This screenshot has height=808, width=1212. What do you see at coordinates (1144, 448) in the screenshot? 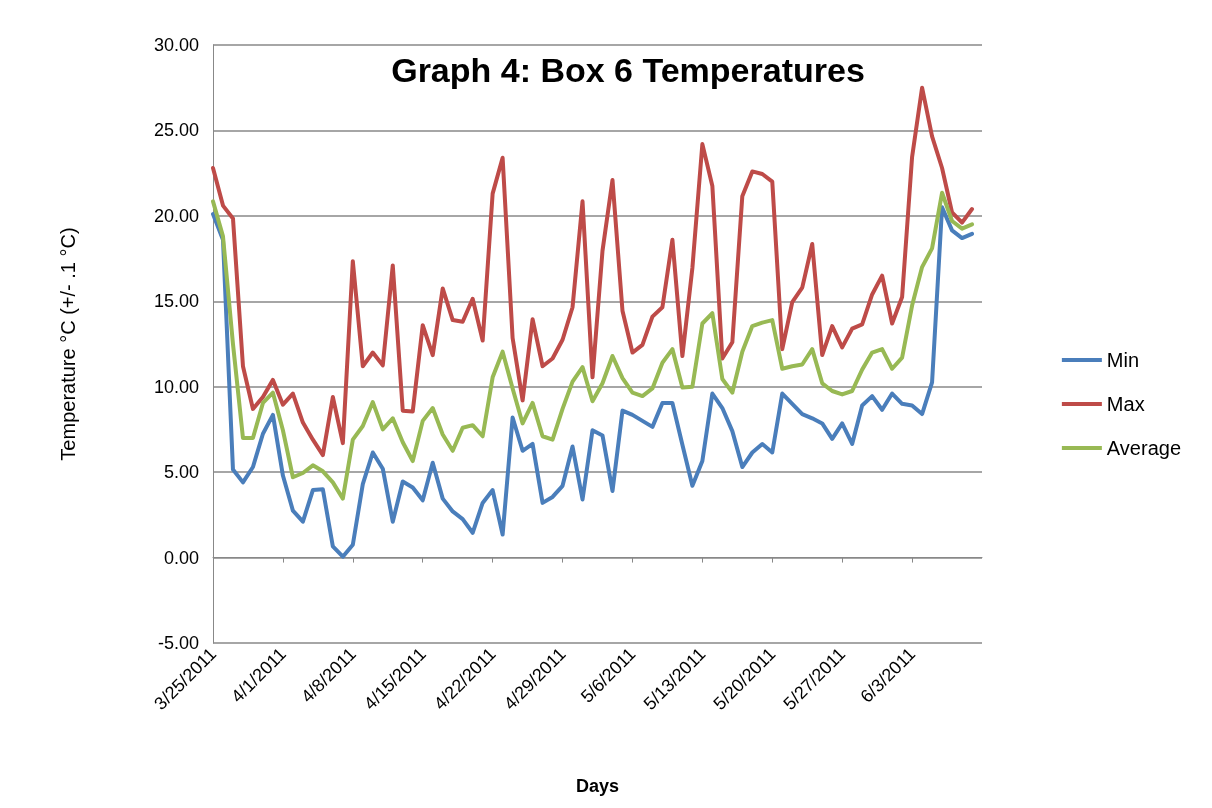
I see `legend-label: Average` at bounding box center [1144, 448].